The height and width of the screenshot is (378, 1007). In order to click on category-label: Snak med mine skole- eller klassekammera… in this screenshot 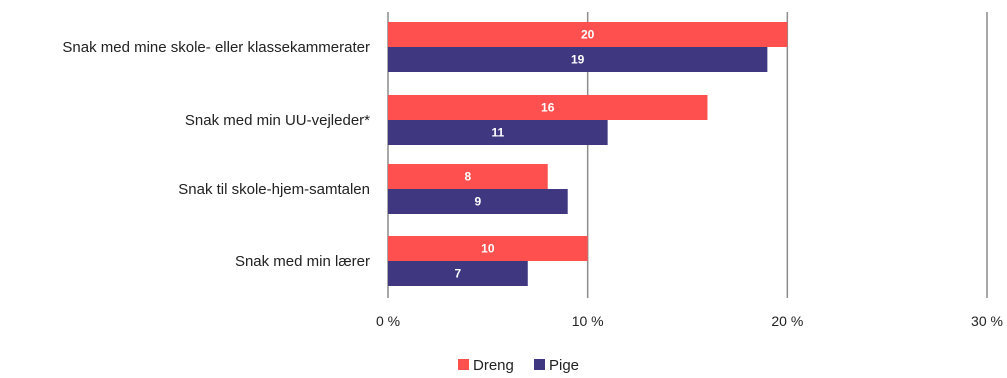, I will do `click(216, 47)`.